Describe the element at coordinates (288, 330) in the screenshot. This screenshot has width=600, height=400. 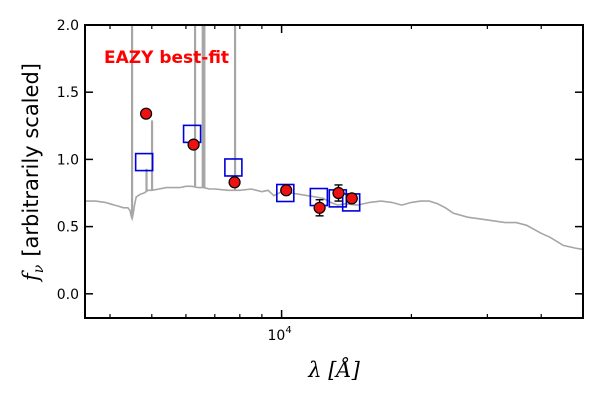
I see `x-tick-label-exponent: 4` at that location.